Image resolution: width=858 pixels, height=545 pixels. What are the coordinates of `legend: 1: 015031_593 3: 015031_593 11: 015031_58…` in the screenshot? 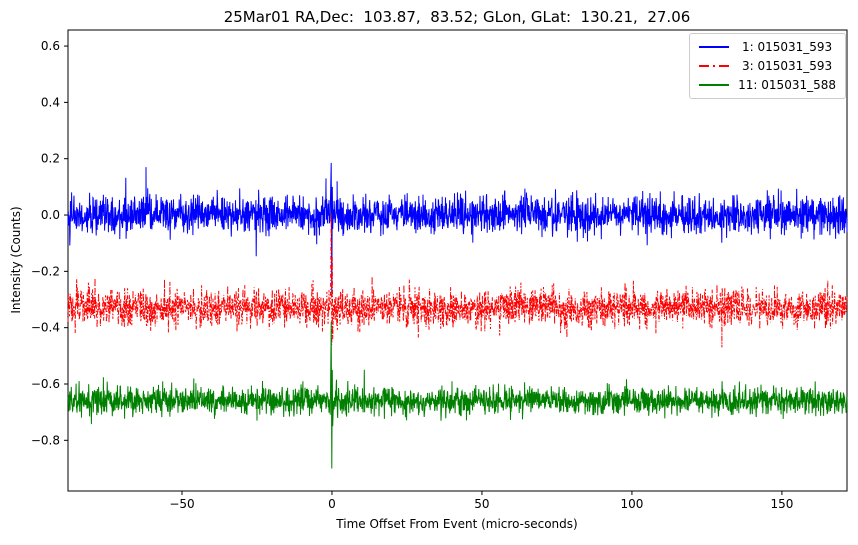 It's located at (767, 66).